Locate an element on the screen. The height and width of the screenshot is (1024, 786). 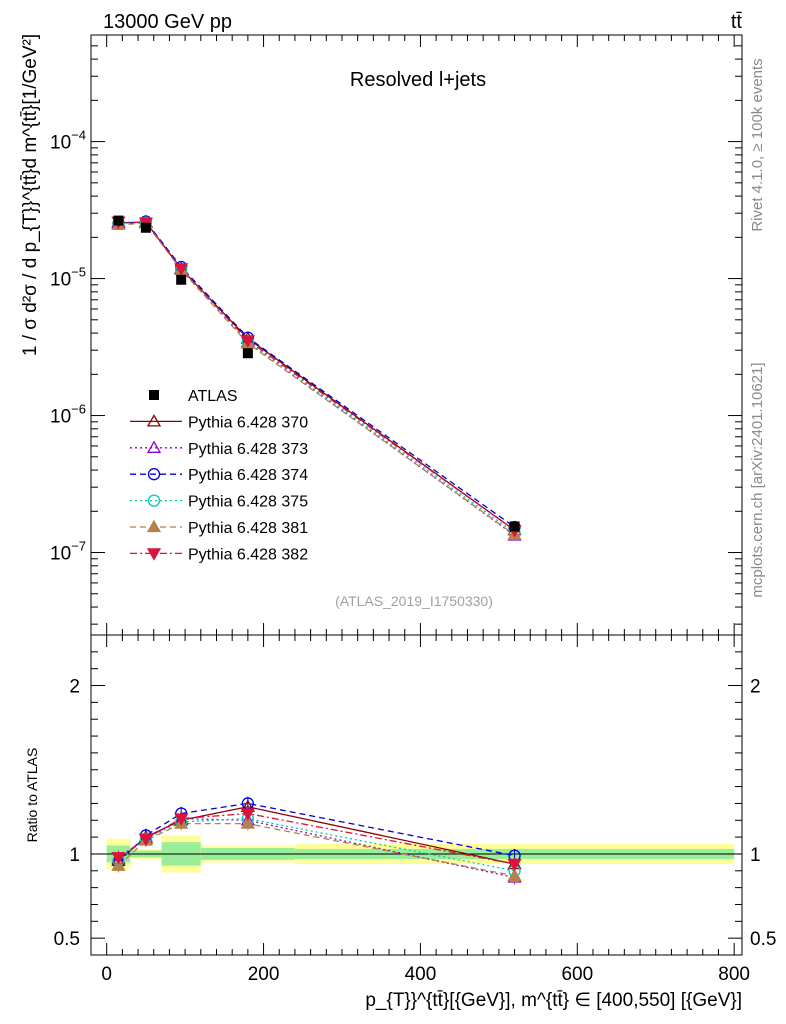
x-tick-label: 0 is located at coordinates (106, 974).